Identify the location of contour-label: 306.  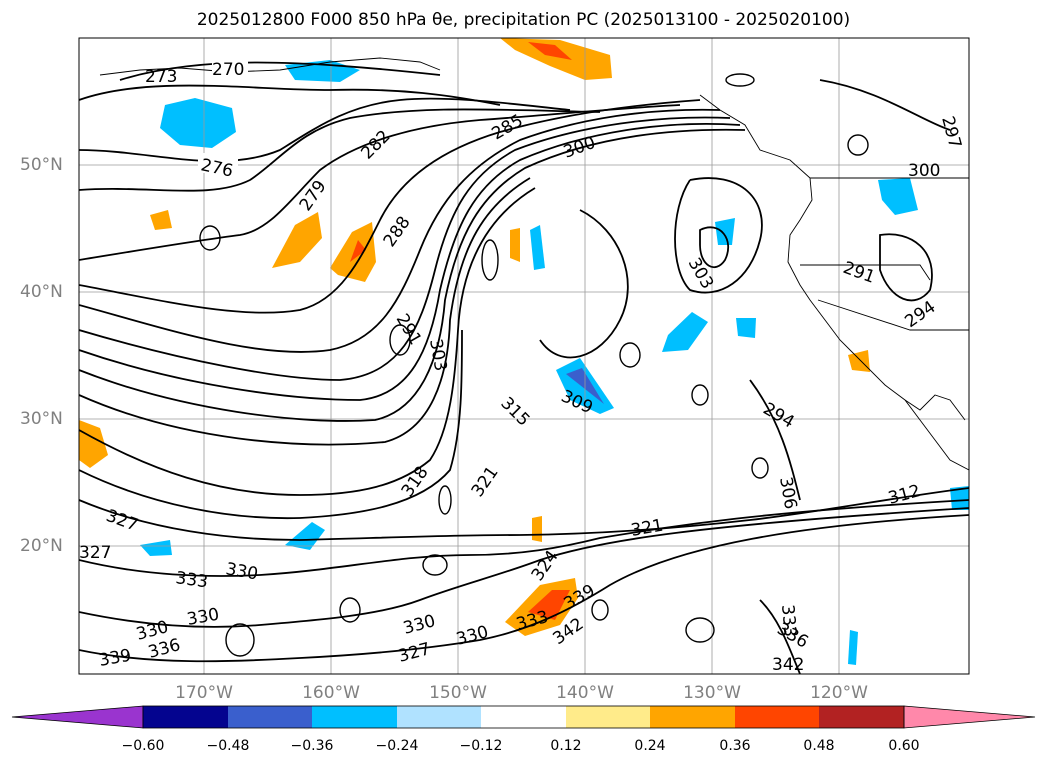
(787, 492).